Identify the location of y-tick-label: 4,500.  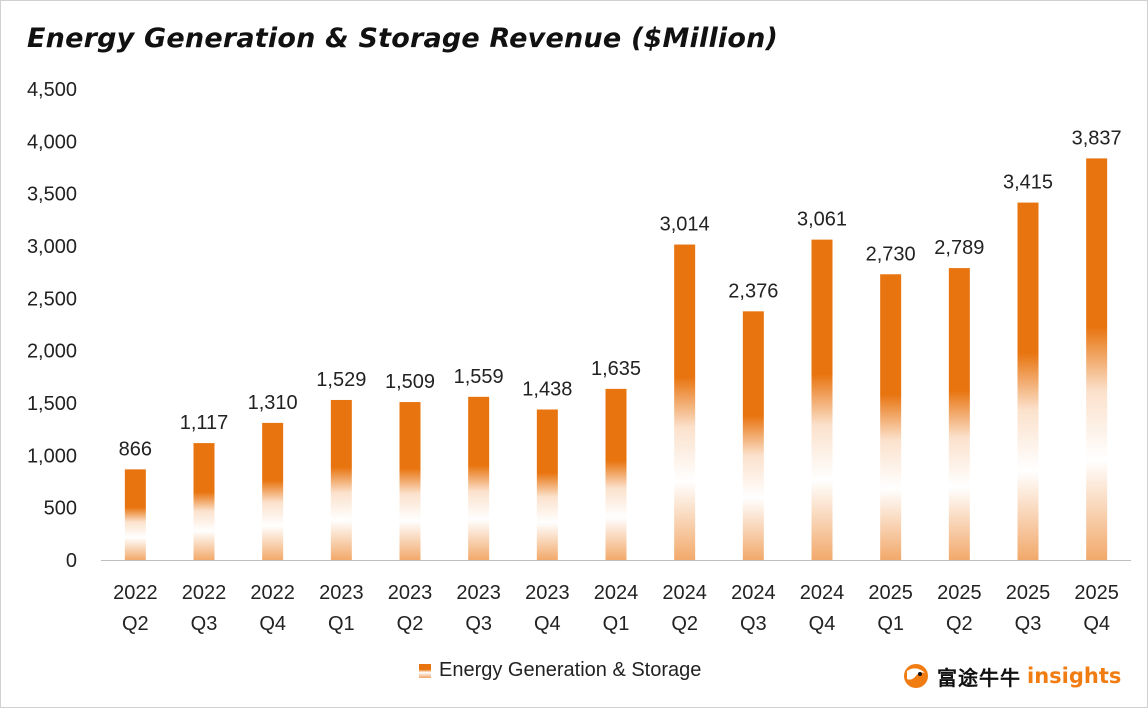
(52, 90).